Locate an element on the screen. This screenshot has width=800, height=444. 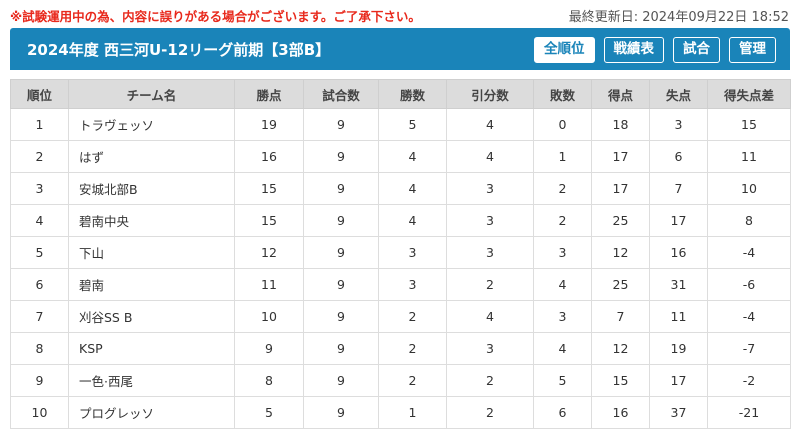
cell-goal-difference: -6 is located at coordinates (749, 284).